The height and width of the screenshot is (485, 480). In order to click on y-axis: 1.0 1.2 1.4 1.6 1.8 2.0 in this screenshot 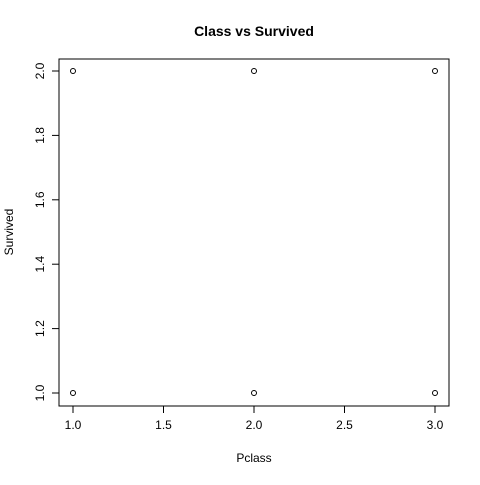, I will do `click(46, 231)`.